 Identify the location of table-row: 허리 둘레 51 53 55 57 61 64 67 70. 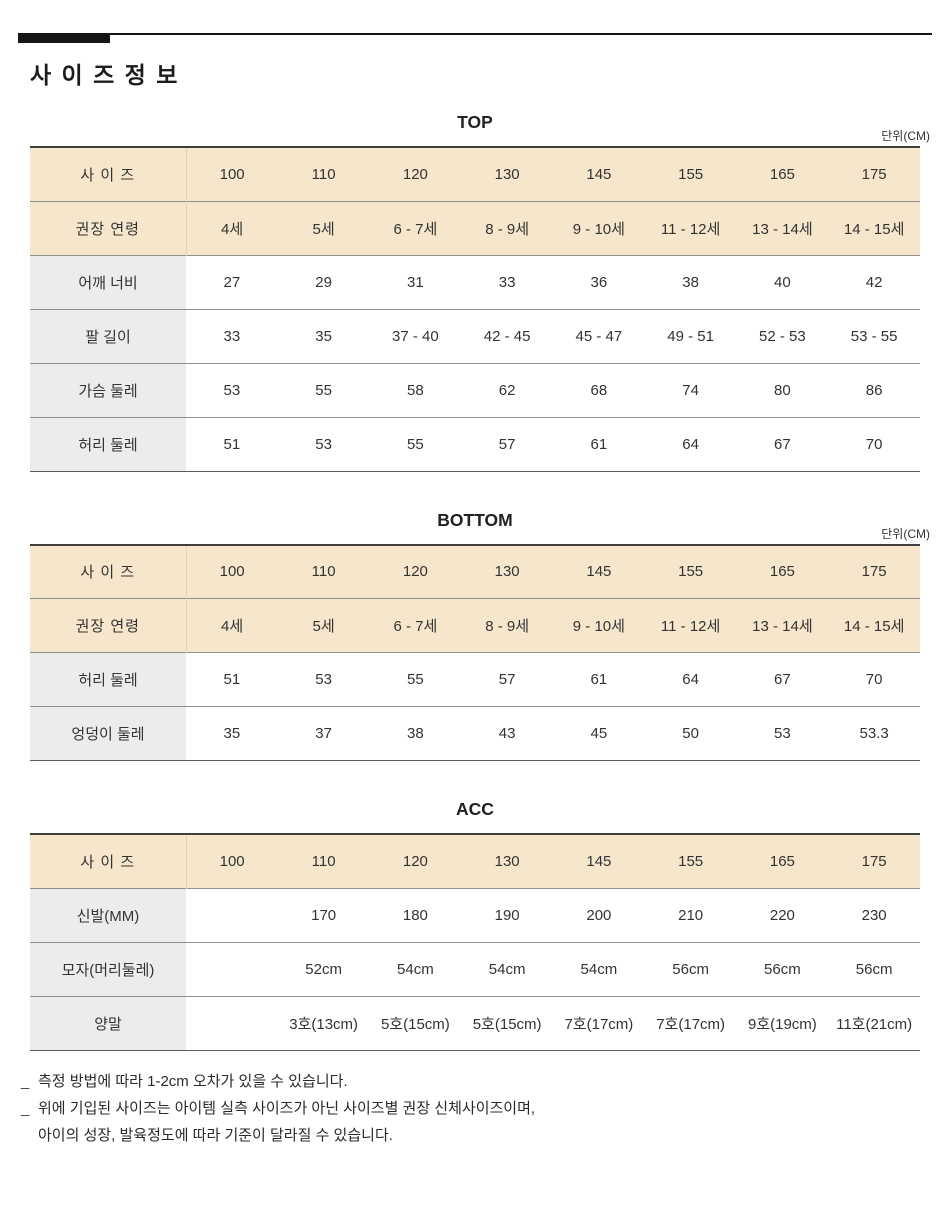
(475, 444).